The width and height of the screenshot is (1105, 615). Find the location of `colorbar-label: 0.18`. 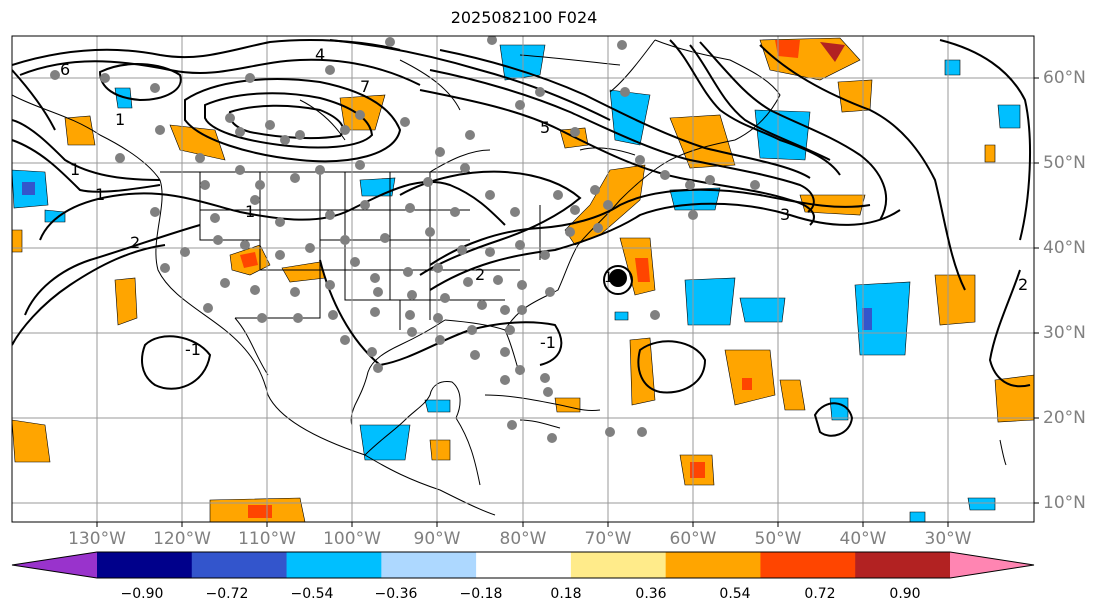

colorbar-label: 0.18 is located at coordinates (566, 594).